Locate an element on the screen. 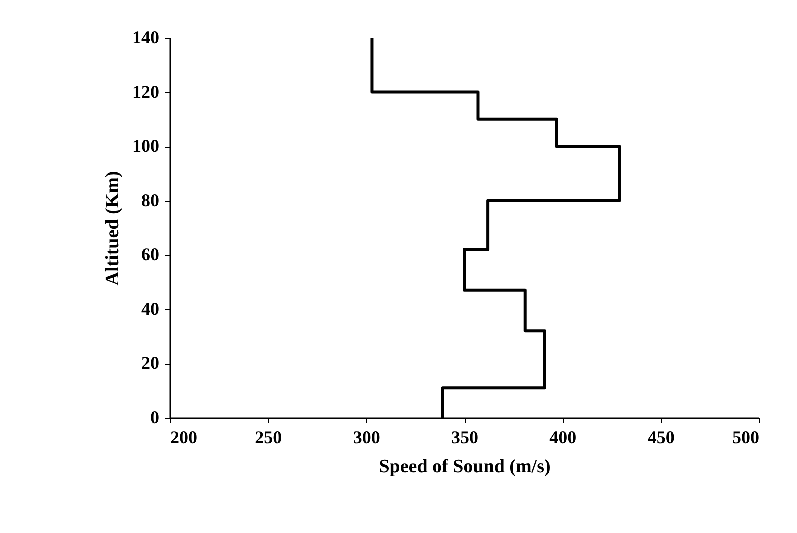  y-tick-label: 140 is located at coordinates (146, 38).